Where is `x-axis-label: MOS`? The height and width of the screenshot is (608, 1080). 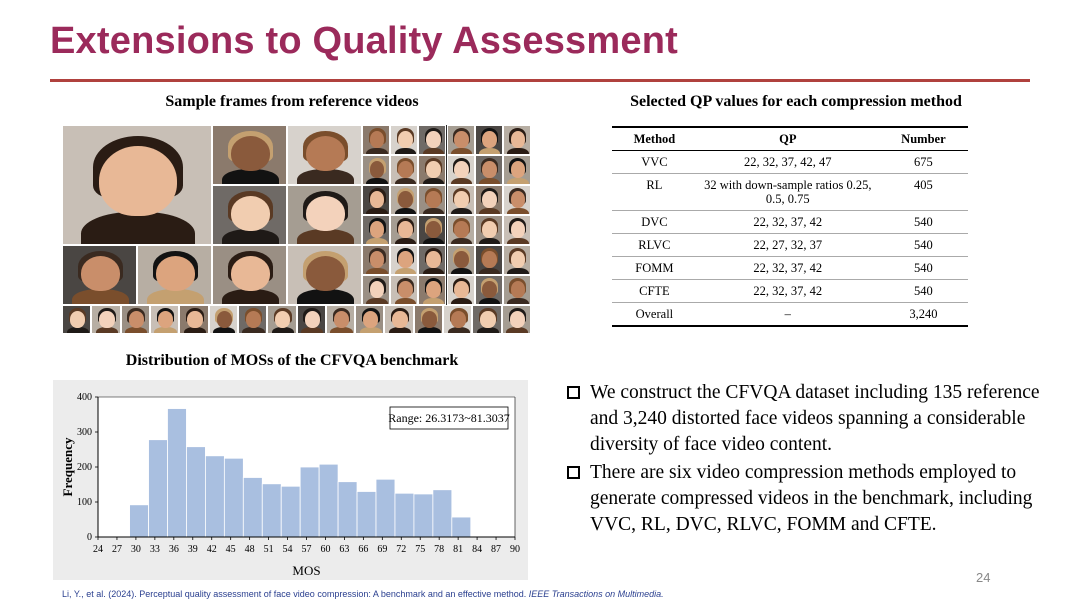
x-axis-label: MOS is located at coordinates (306, 570).